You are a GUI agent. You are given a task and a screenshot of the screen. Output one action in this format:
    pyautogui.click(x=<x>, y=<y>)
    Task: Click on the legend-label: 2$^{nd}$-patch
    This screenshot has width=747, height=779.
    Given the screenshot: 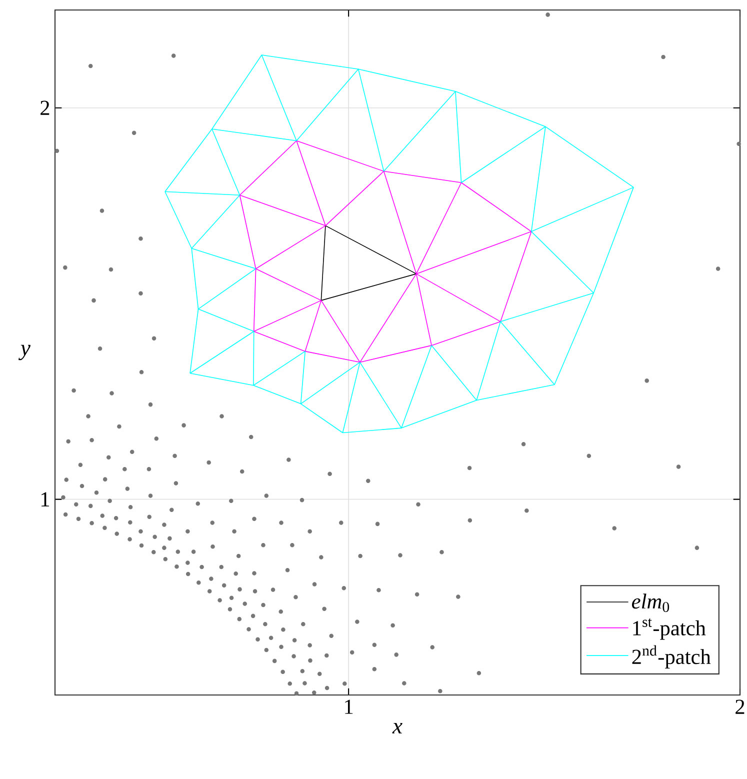 What is the action you would take?
    pyautogui.click(x=671, y=656)
    